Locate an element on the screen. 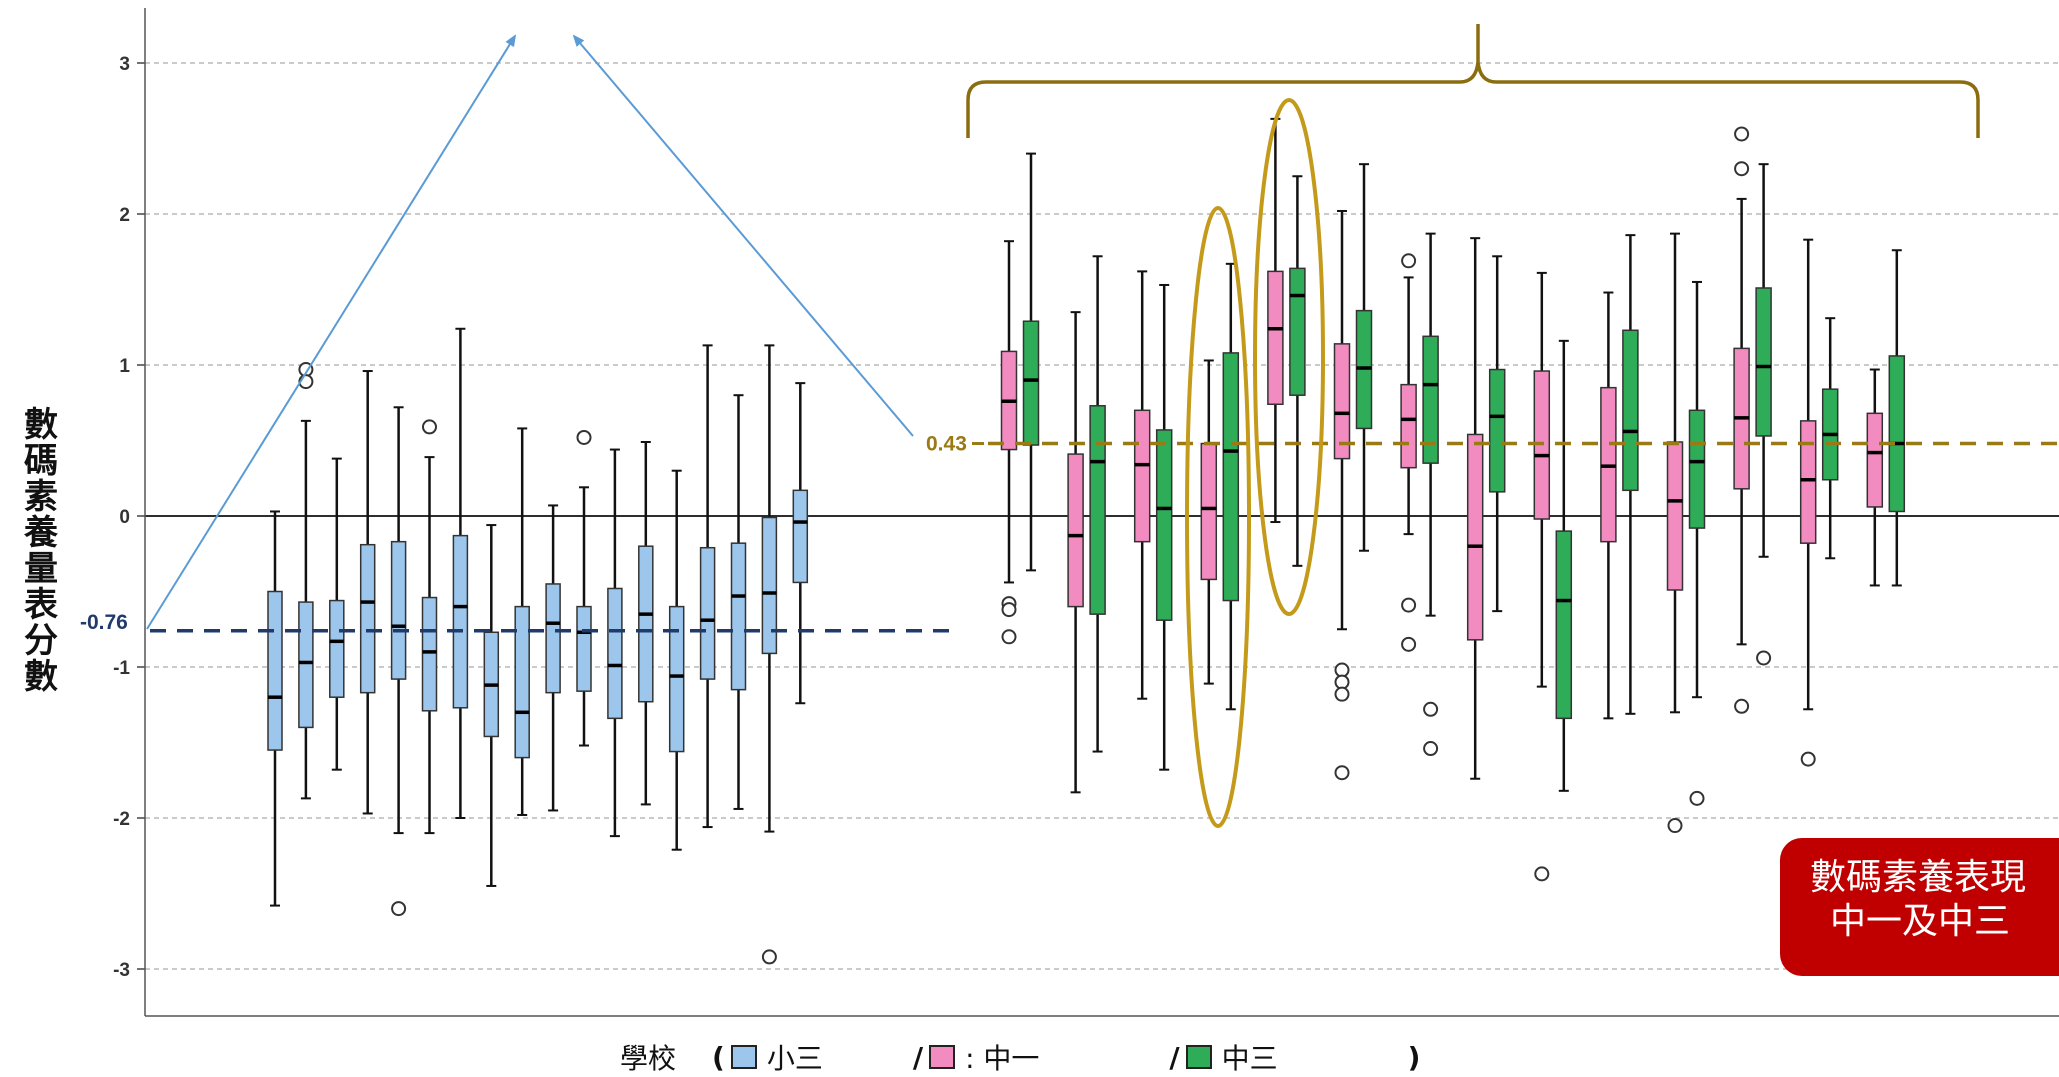 The height and width of the screenshot is (1077, 2059). y-tick-label: 3 is located at coordinates (124, 64).